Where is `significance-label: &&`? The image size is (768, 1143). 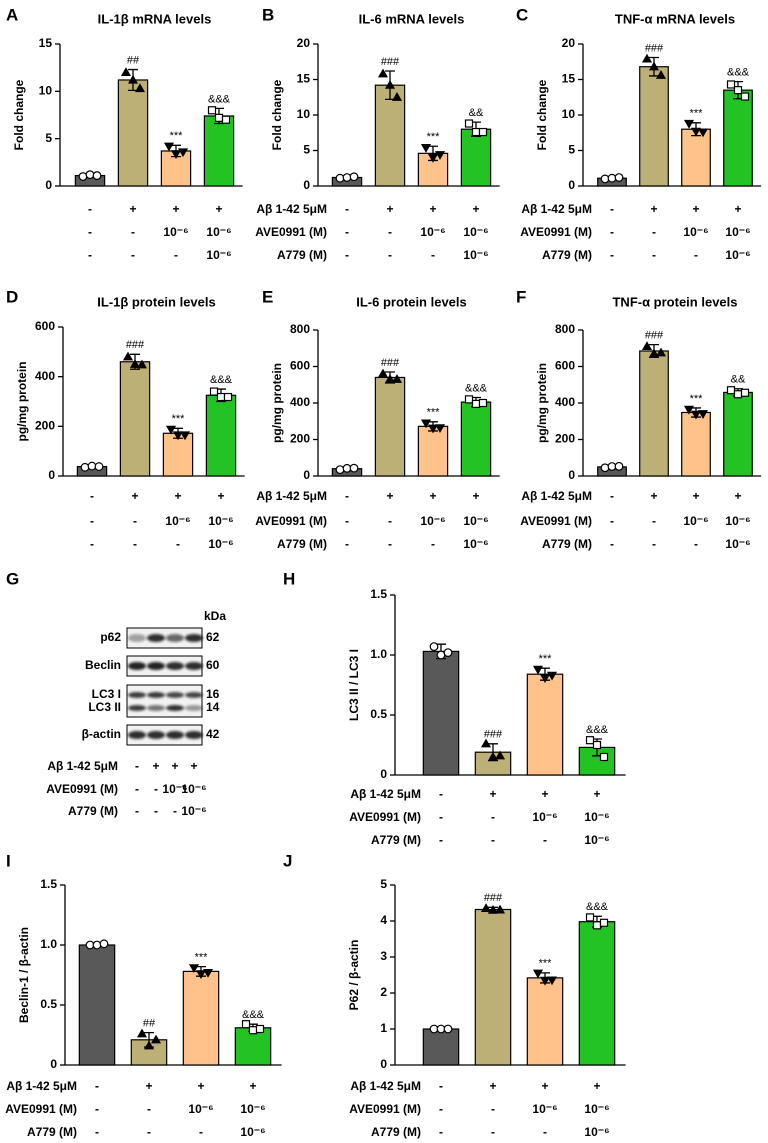
significance-label: && is located at coordinates (476, 113).